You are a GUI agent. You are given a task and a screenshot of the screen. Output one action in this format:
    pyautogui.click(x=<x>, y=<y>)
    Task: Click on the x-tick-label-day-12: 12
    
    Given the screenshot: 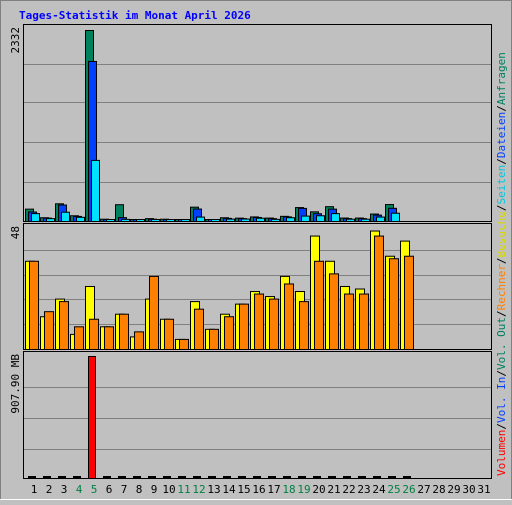 What is the action you would take?
    pyautogui.click(x=198, y=489)
    